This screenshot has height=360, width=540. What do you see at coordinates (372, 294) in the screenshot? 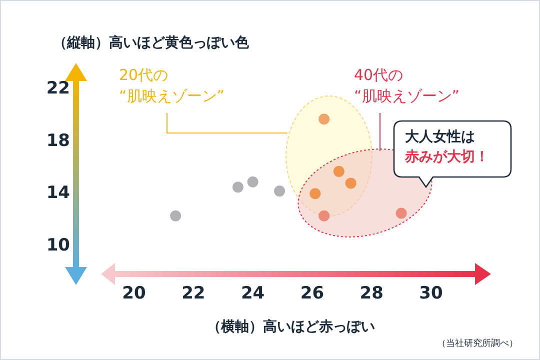
I see `x-tick-label: 28` at bounding box center [372, 294].